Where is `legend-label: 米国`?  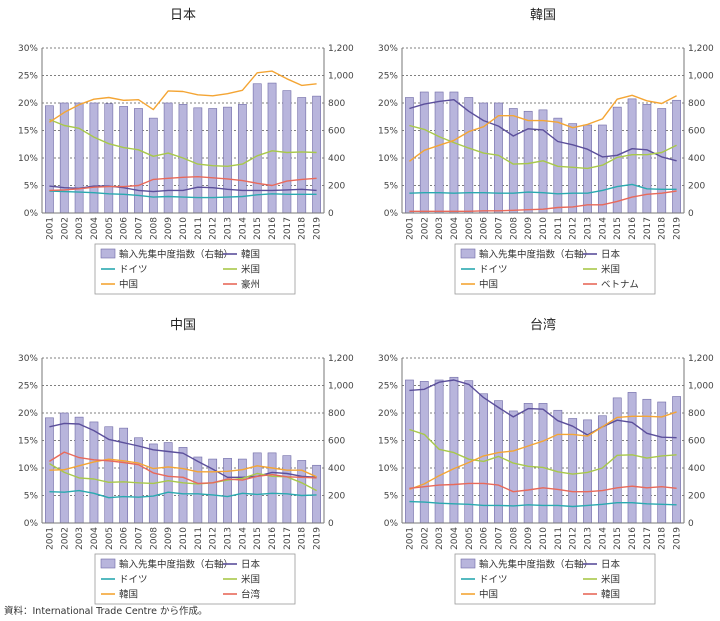
legend-label: 米国 is located at coordinates (250, 270).